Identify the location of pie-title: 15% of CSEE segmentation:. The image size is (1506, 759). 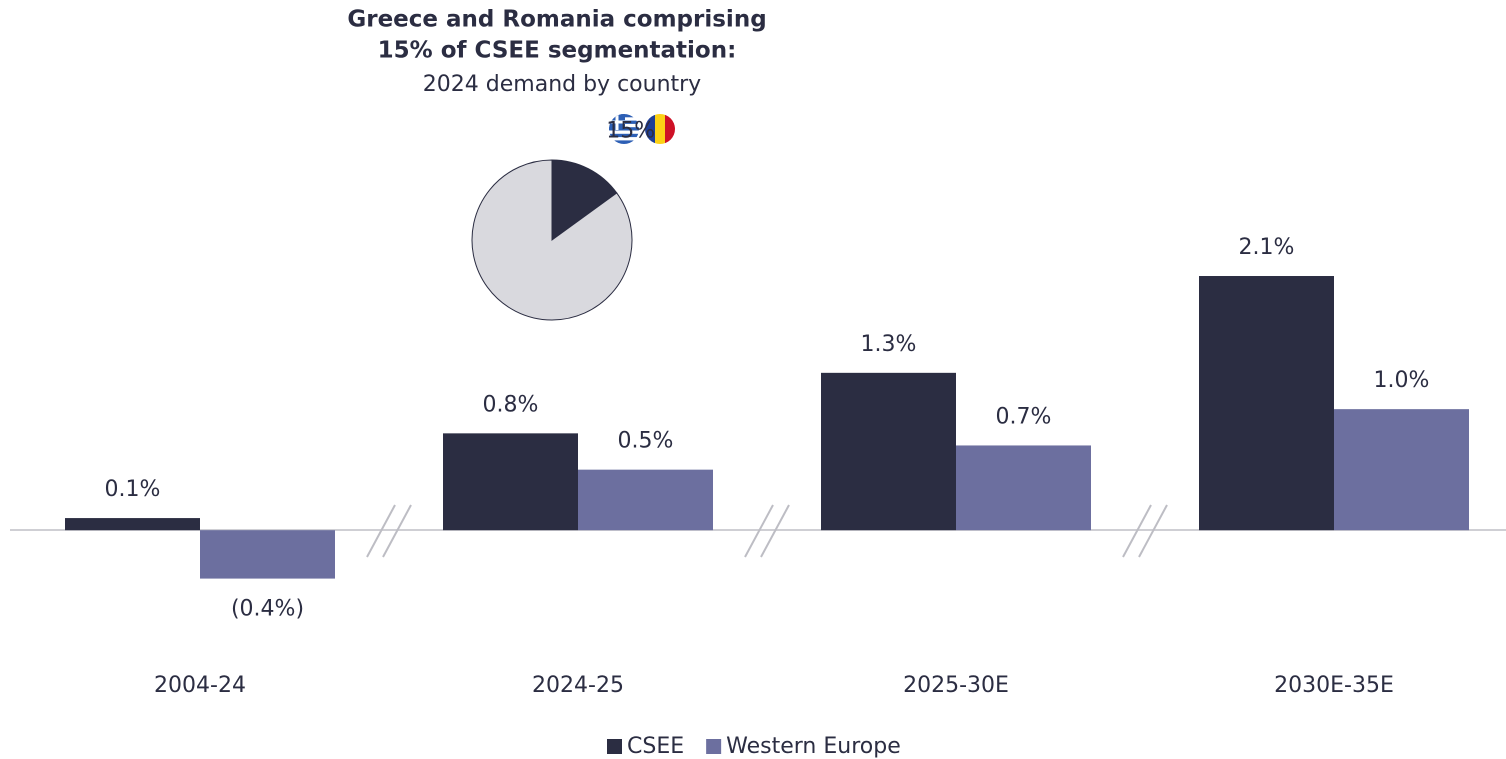
(557, 51).